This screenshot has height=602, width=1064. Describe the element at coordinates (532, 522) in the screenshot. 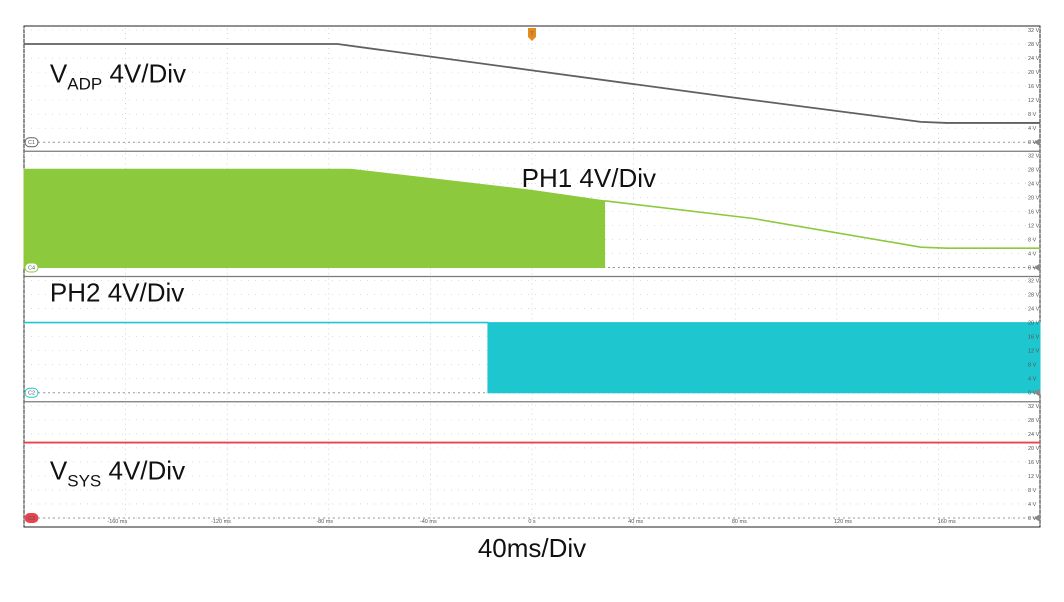

I see `x-tick-label: 0 s` at that location.